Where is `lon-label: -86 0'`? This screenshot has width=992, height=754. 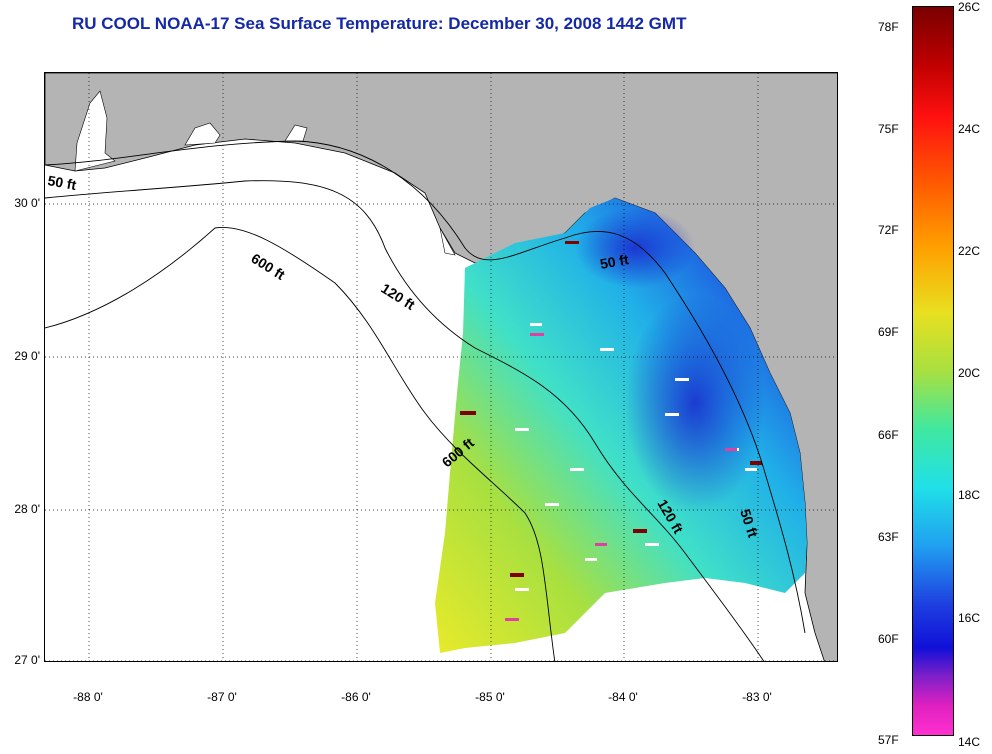 lon-label: -86 0' is located at coordinates (356, 697).